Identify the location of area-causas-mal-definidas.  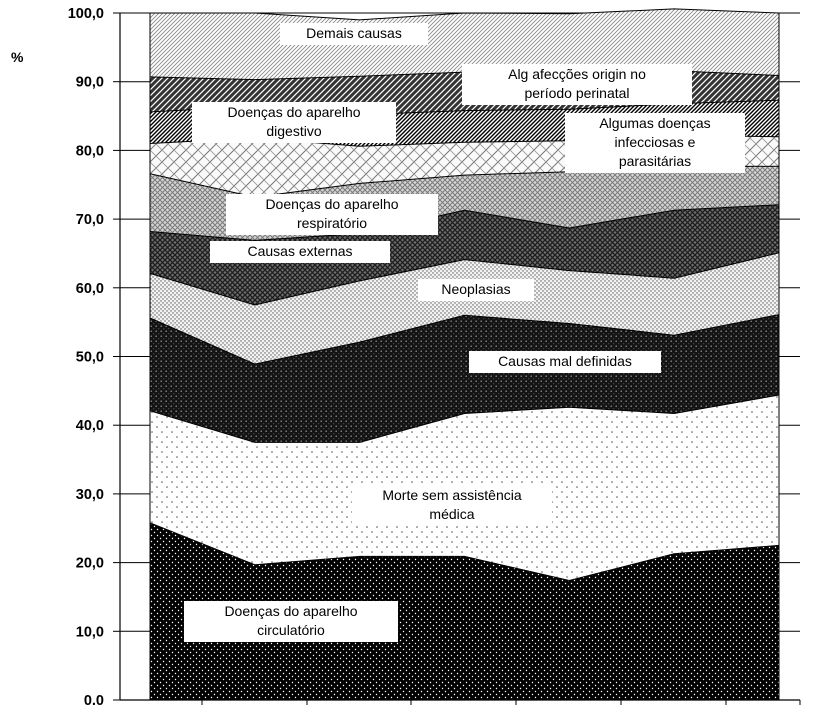
(464, 378).